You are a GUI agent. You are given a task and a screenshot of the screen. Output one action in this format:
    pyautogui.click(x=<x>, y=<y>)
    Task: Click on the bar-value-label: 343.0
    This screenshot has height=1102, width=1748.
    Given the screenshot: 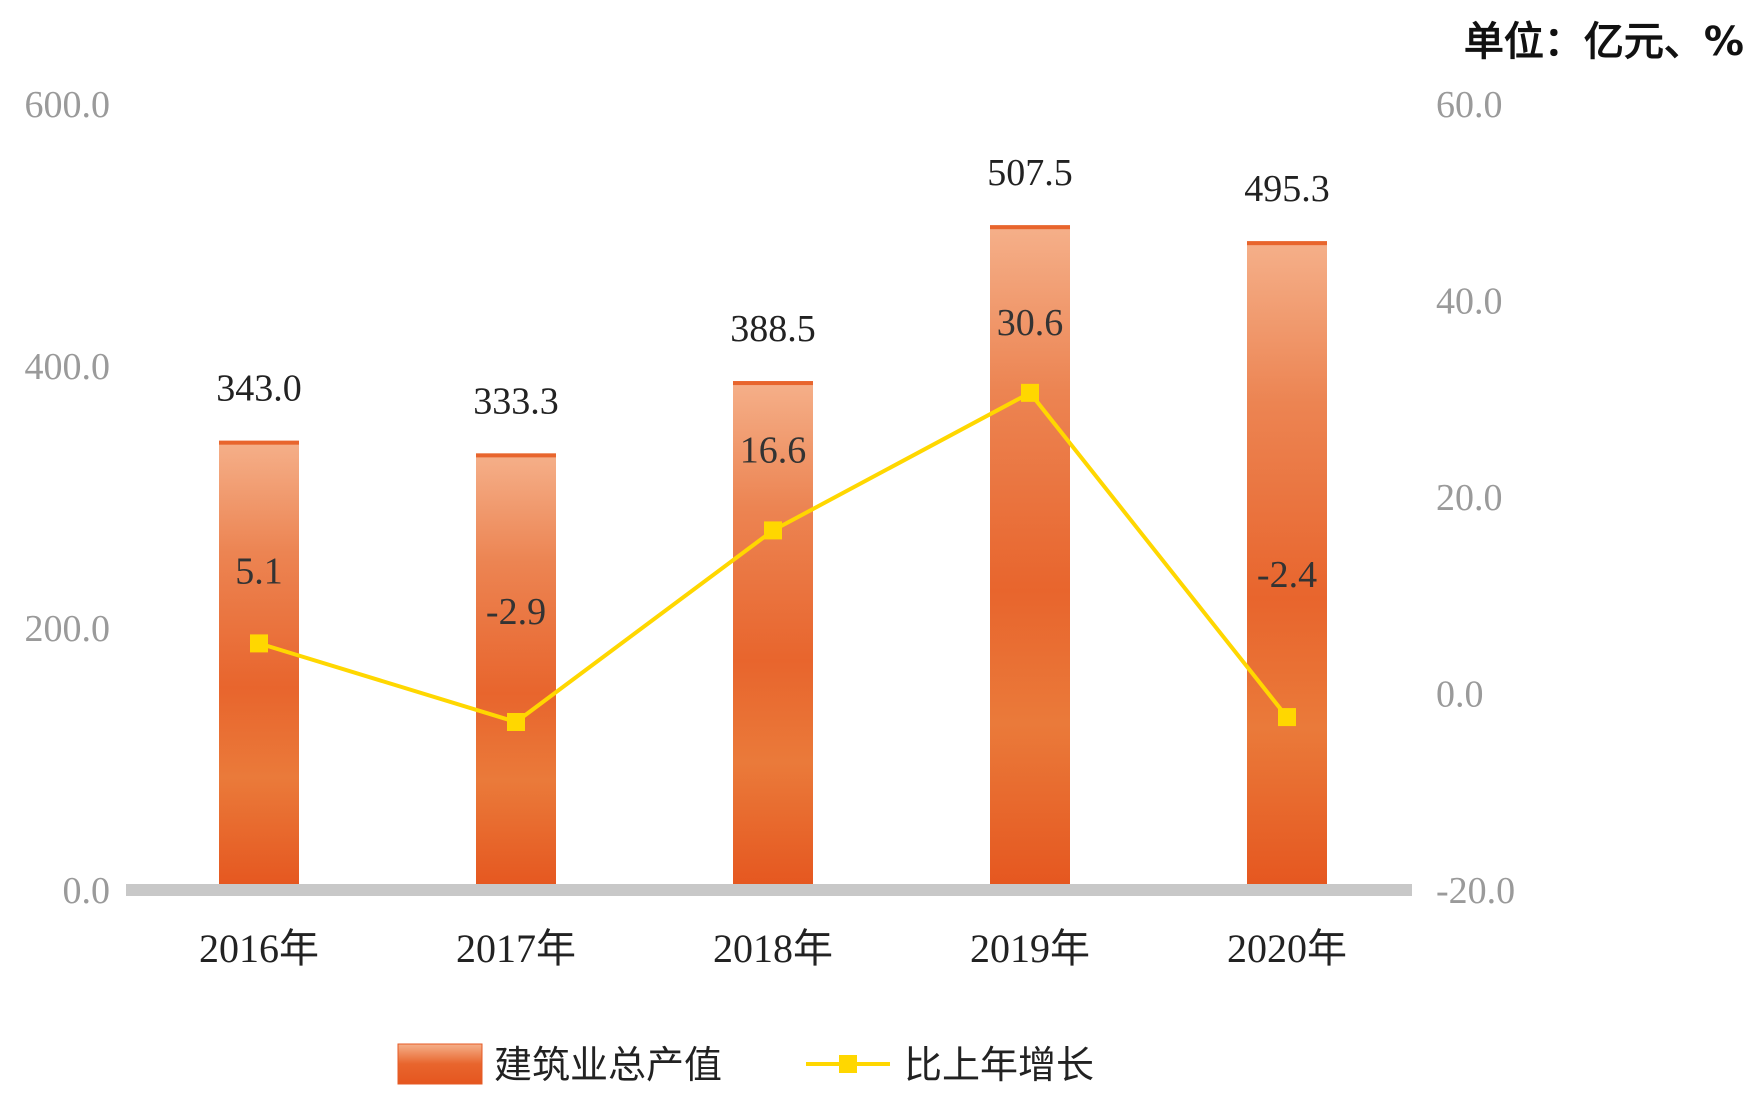 What is the action you would take?
    pyautogui.click(x=259, y=389)
    